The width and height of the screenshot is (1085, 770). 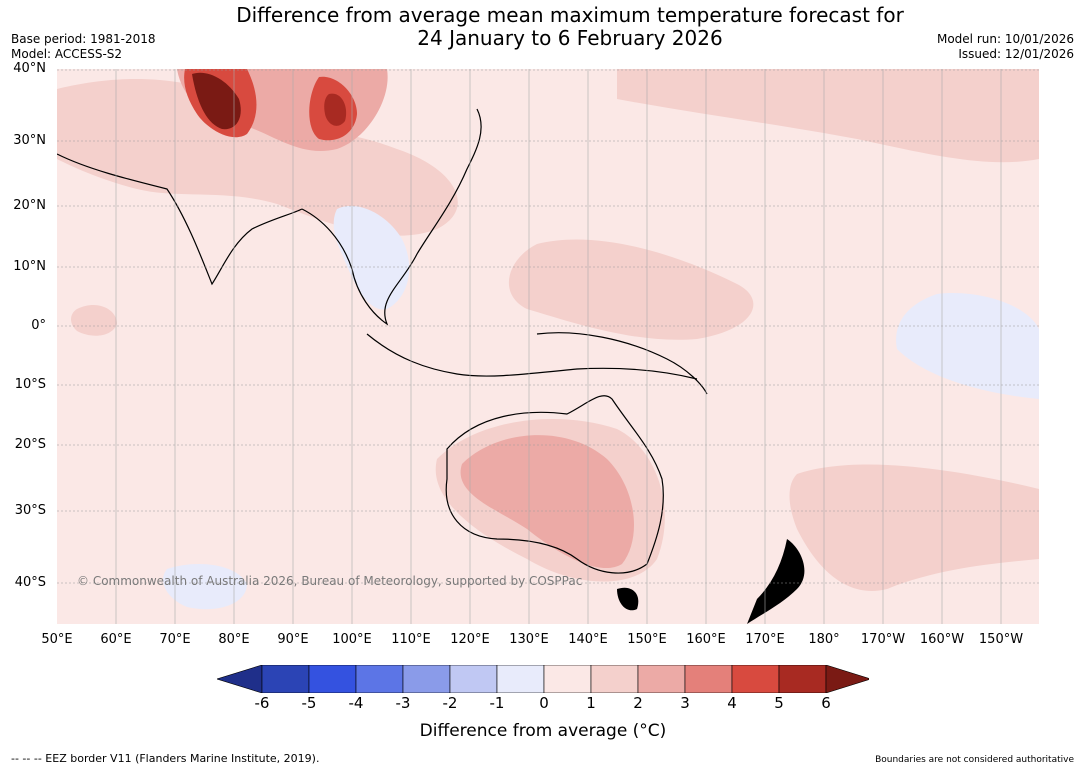 I want to click on anomaly-zone-indochina-cool, so click(x=371, y=257).